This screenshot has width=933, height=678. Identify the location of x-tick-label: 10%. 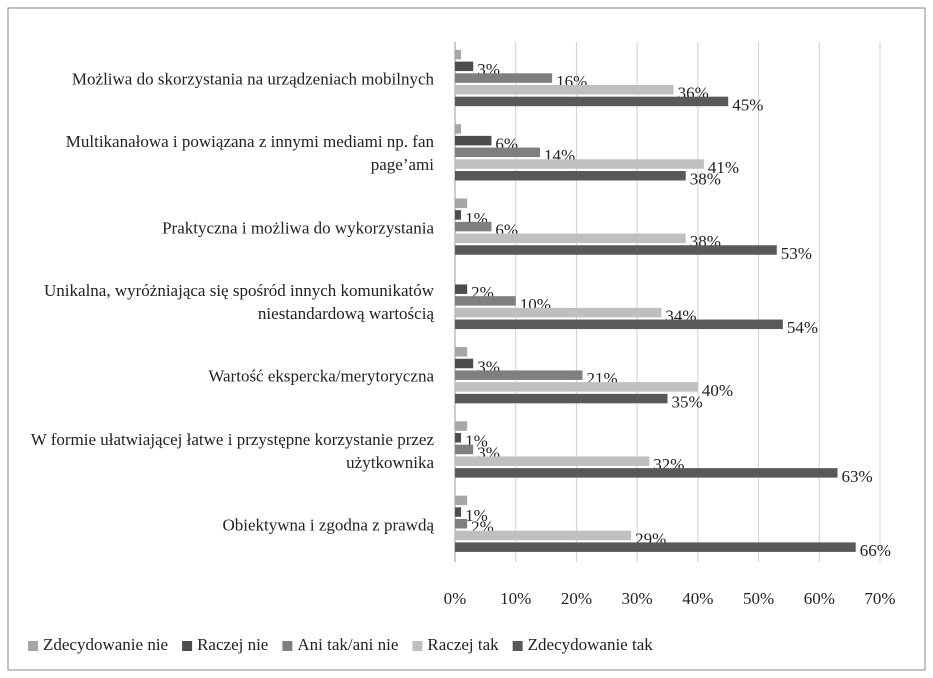
(515, 598).